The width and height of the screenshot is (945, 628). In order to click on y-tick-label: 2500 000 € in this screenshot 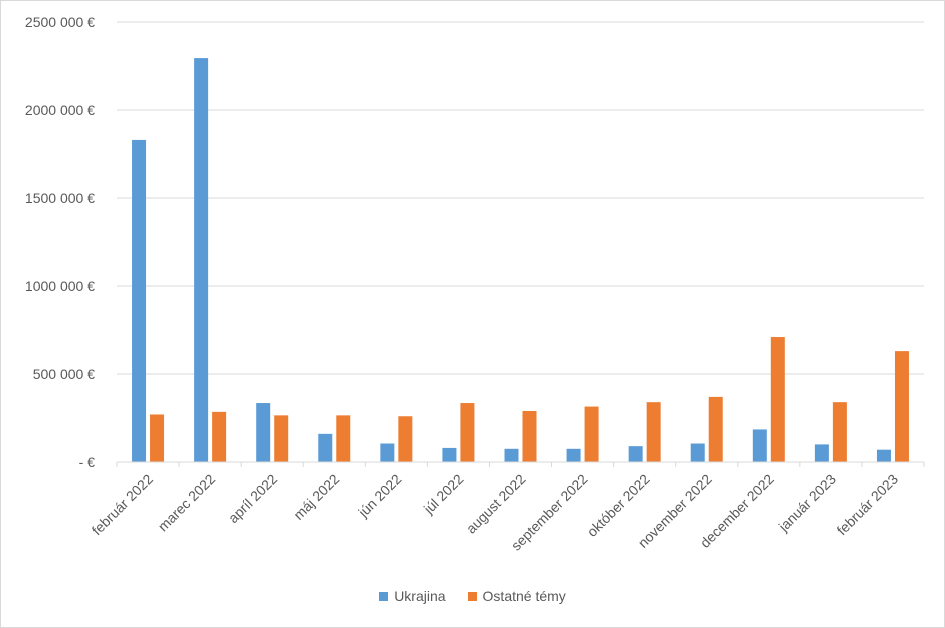, I will do `click(60, 22)`.